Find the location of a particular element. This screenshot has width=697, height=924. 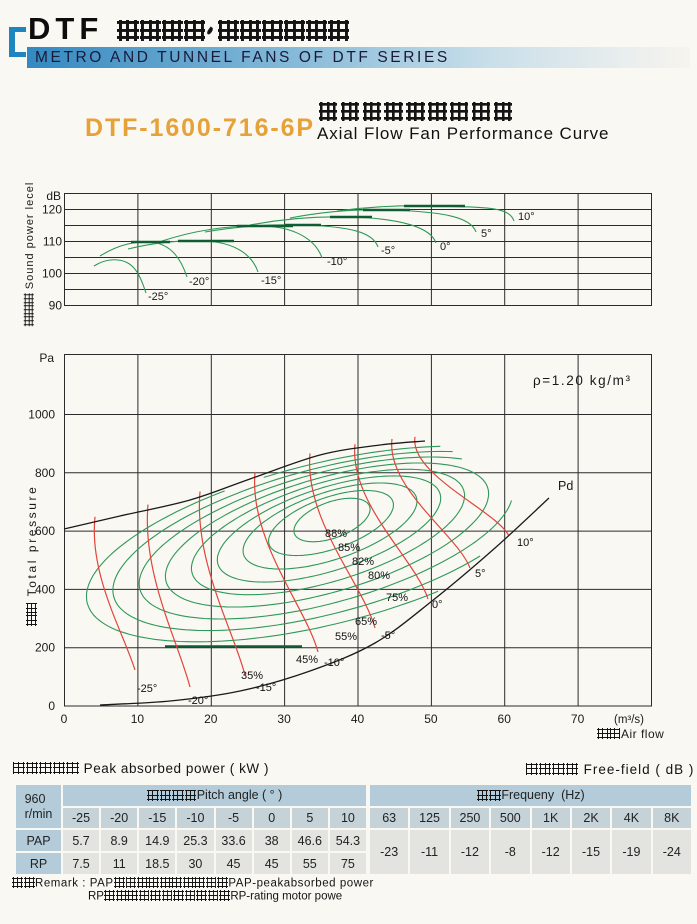

svg-text: 40 is located at coordinates (358, 719).